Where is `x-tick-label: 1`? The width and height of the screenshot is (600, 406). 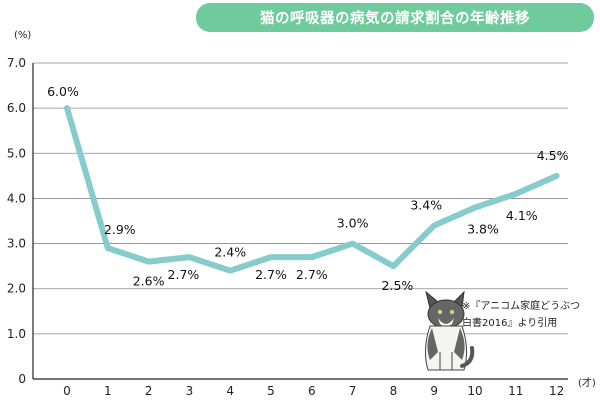 x-tick-label: 1 is located at coordinates (108, 391).